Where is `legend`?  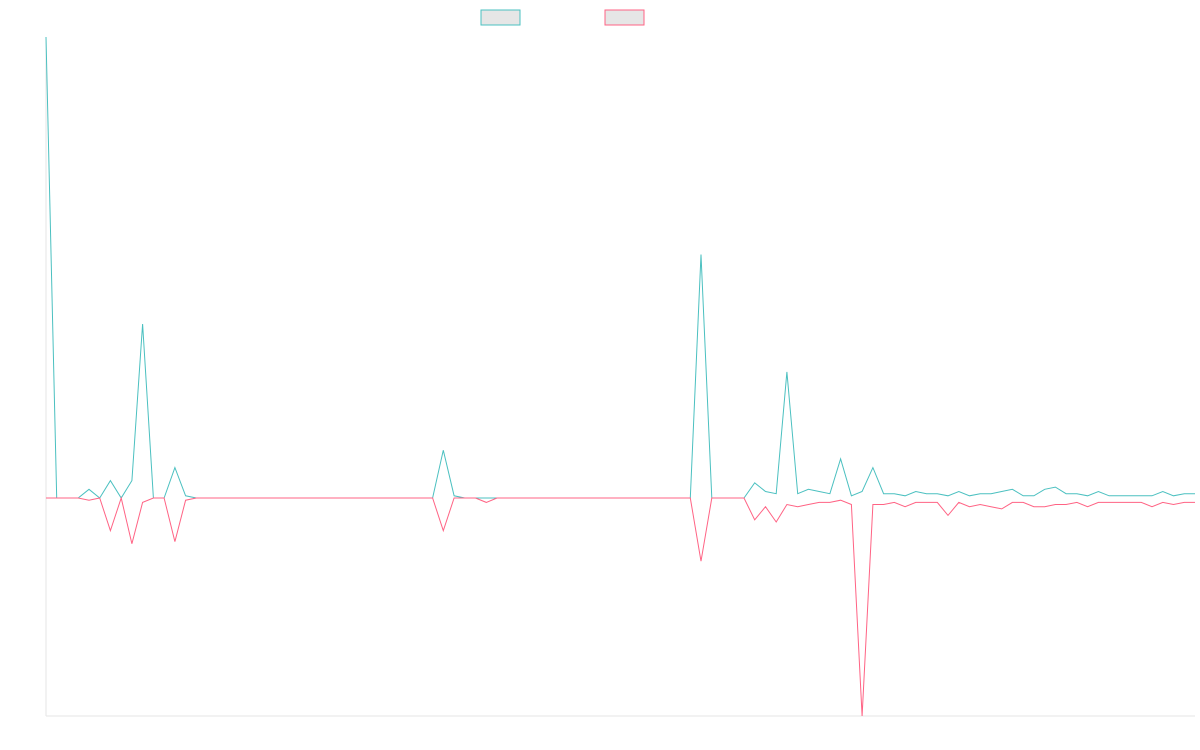 legend is located at coordinates (562, 17).